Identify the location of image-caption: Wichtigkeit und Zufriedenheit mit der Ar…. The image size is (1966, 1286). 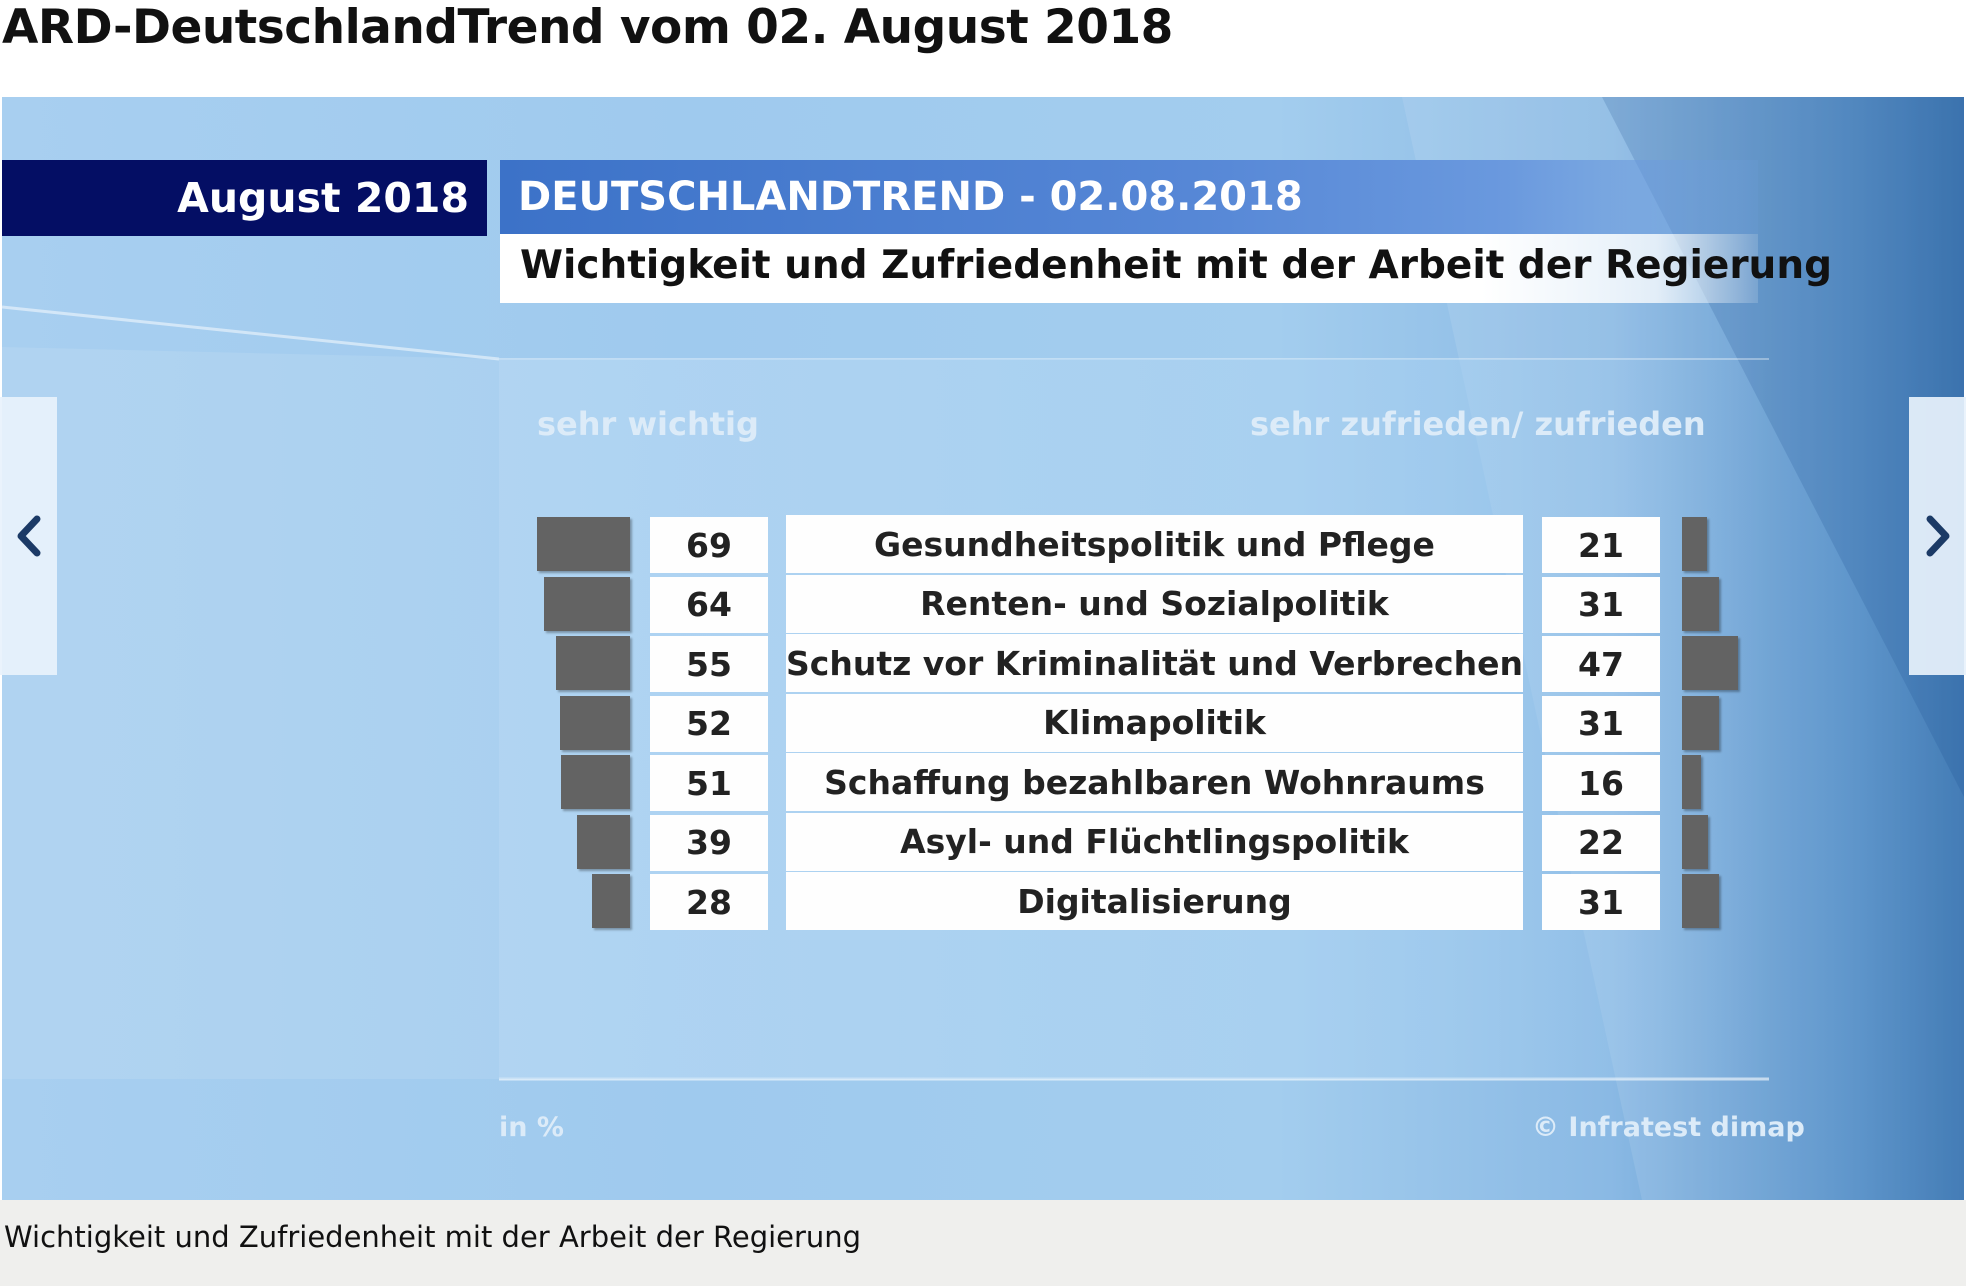
(433, 1237).